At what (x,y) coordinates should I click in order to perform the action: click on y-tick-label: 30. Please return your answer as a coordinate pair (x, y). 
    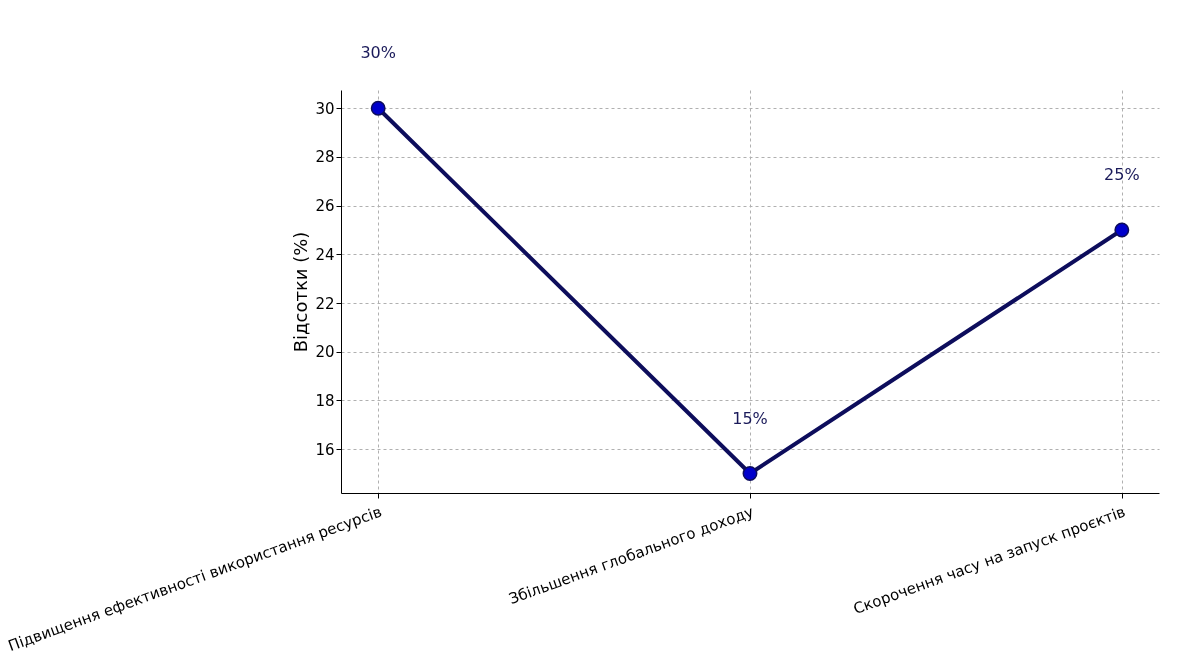
    Looking at the image, I should click on (325, 108).